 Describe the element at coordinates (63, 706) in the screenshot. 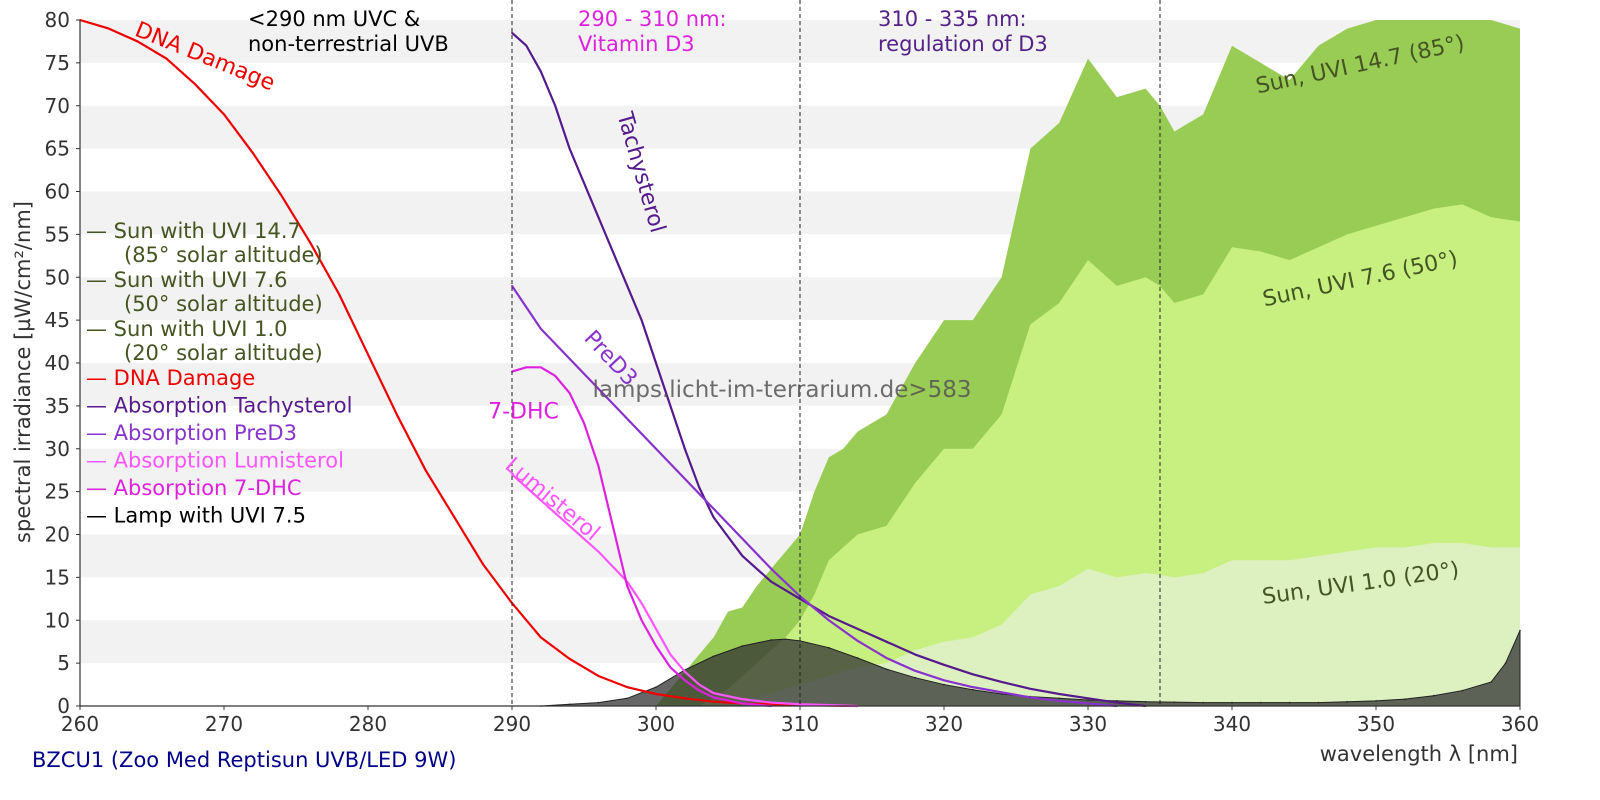

I see `y-tick-label: 0` at that location.